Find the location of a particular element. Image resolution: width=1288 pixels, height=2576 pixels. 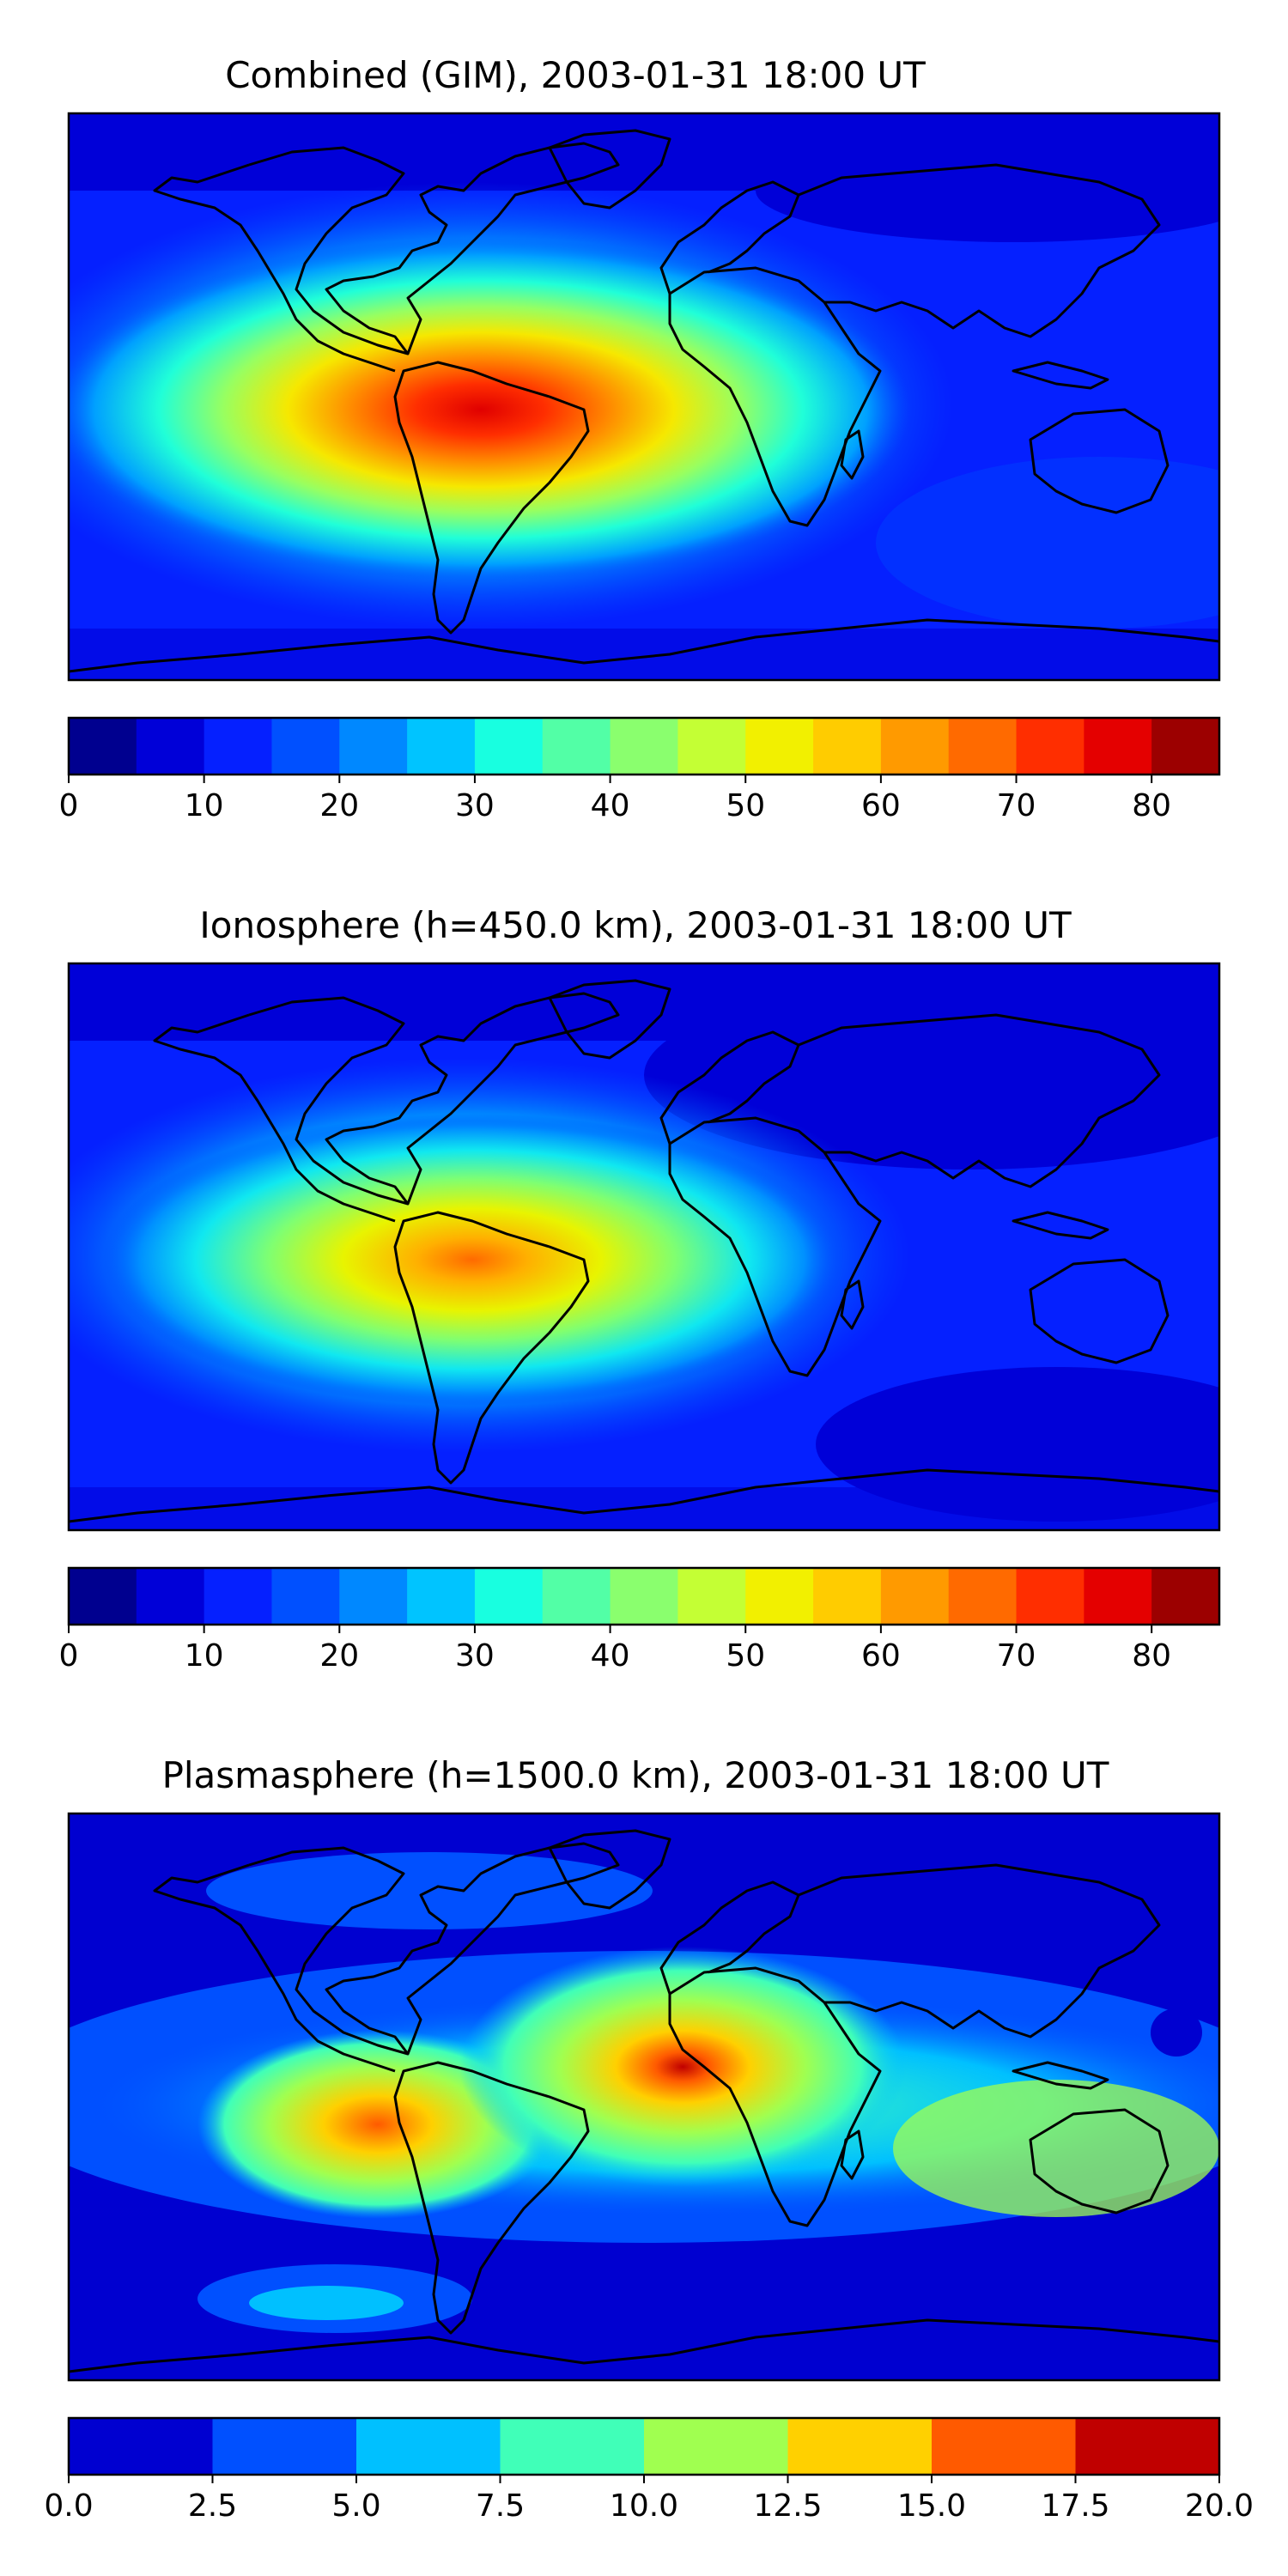

colorbar-tick-label: 0.0 is located at coordinates (69, 2506).